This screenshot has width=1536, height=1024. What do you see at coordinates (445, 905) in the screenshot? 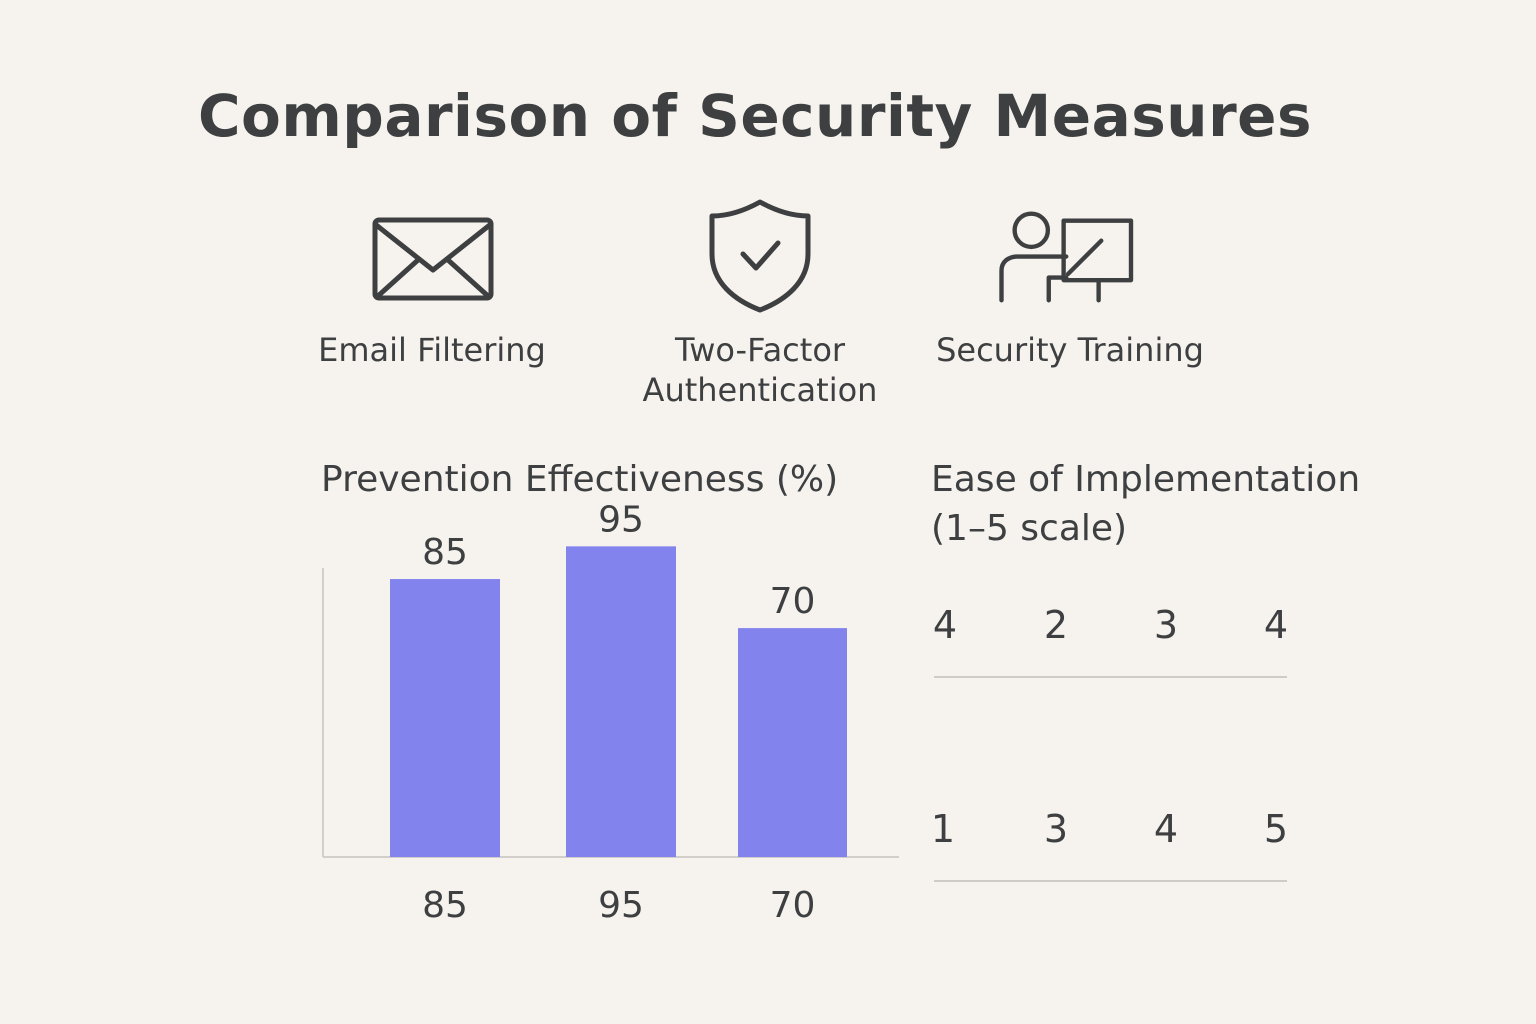
I see `bar-bottom-label: 85` at bounding box center [445, 905].